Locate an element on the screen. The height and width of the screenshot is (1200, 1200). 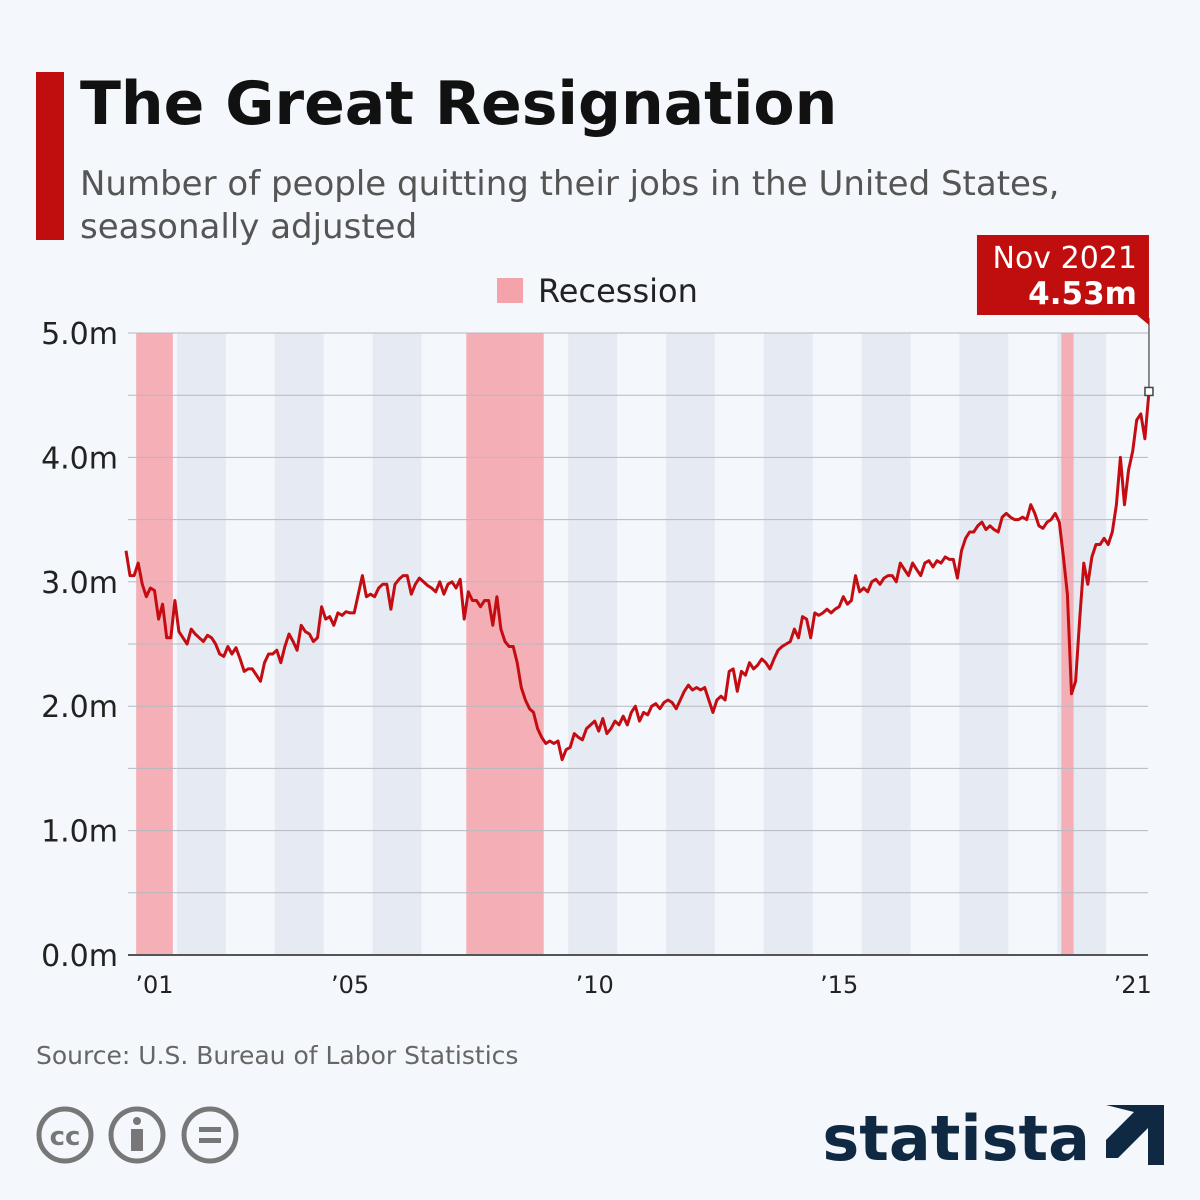
cc-icon is located at coordinates (65, 1135).